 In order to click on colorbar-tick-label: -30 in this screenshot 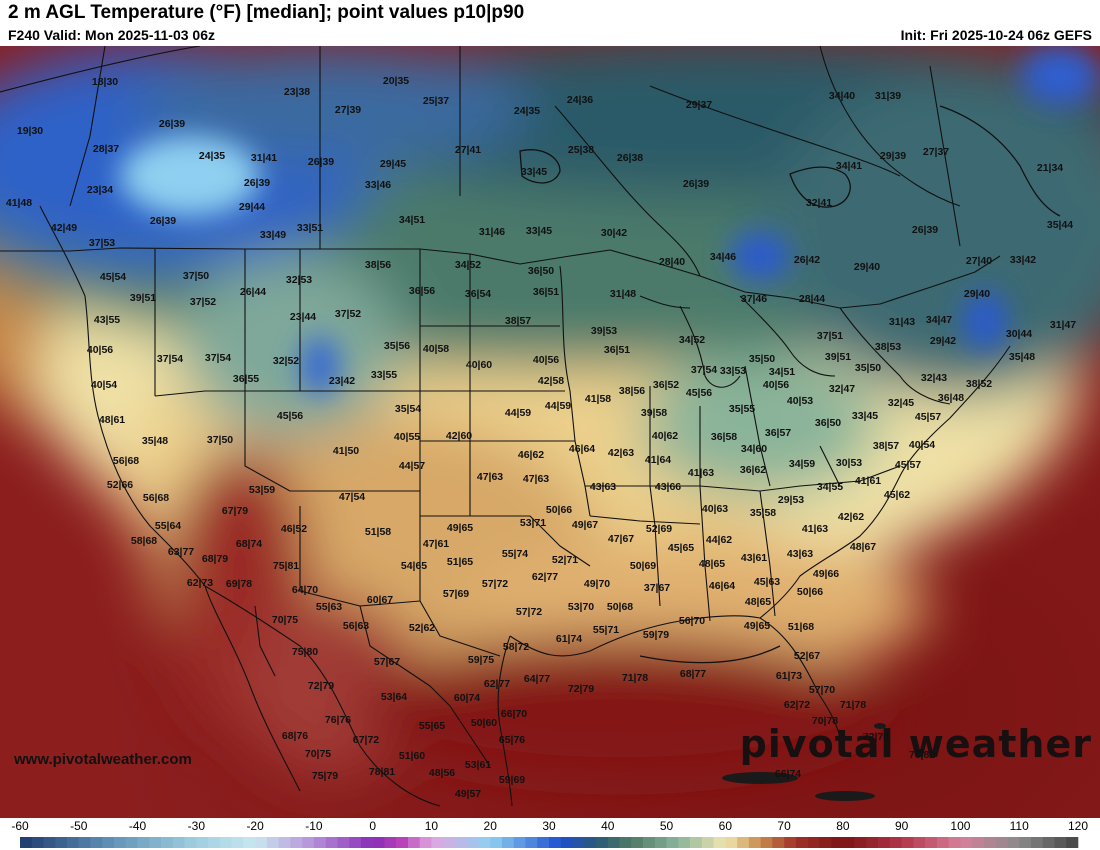, I will do `click(196, 826)`.